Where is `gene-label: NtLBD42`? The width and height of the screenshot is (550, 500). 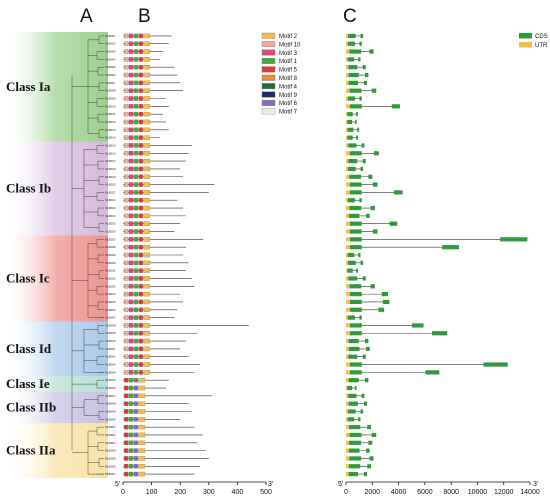 gene-label: NtLBD42 is located at coordinates (110, 357).